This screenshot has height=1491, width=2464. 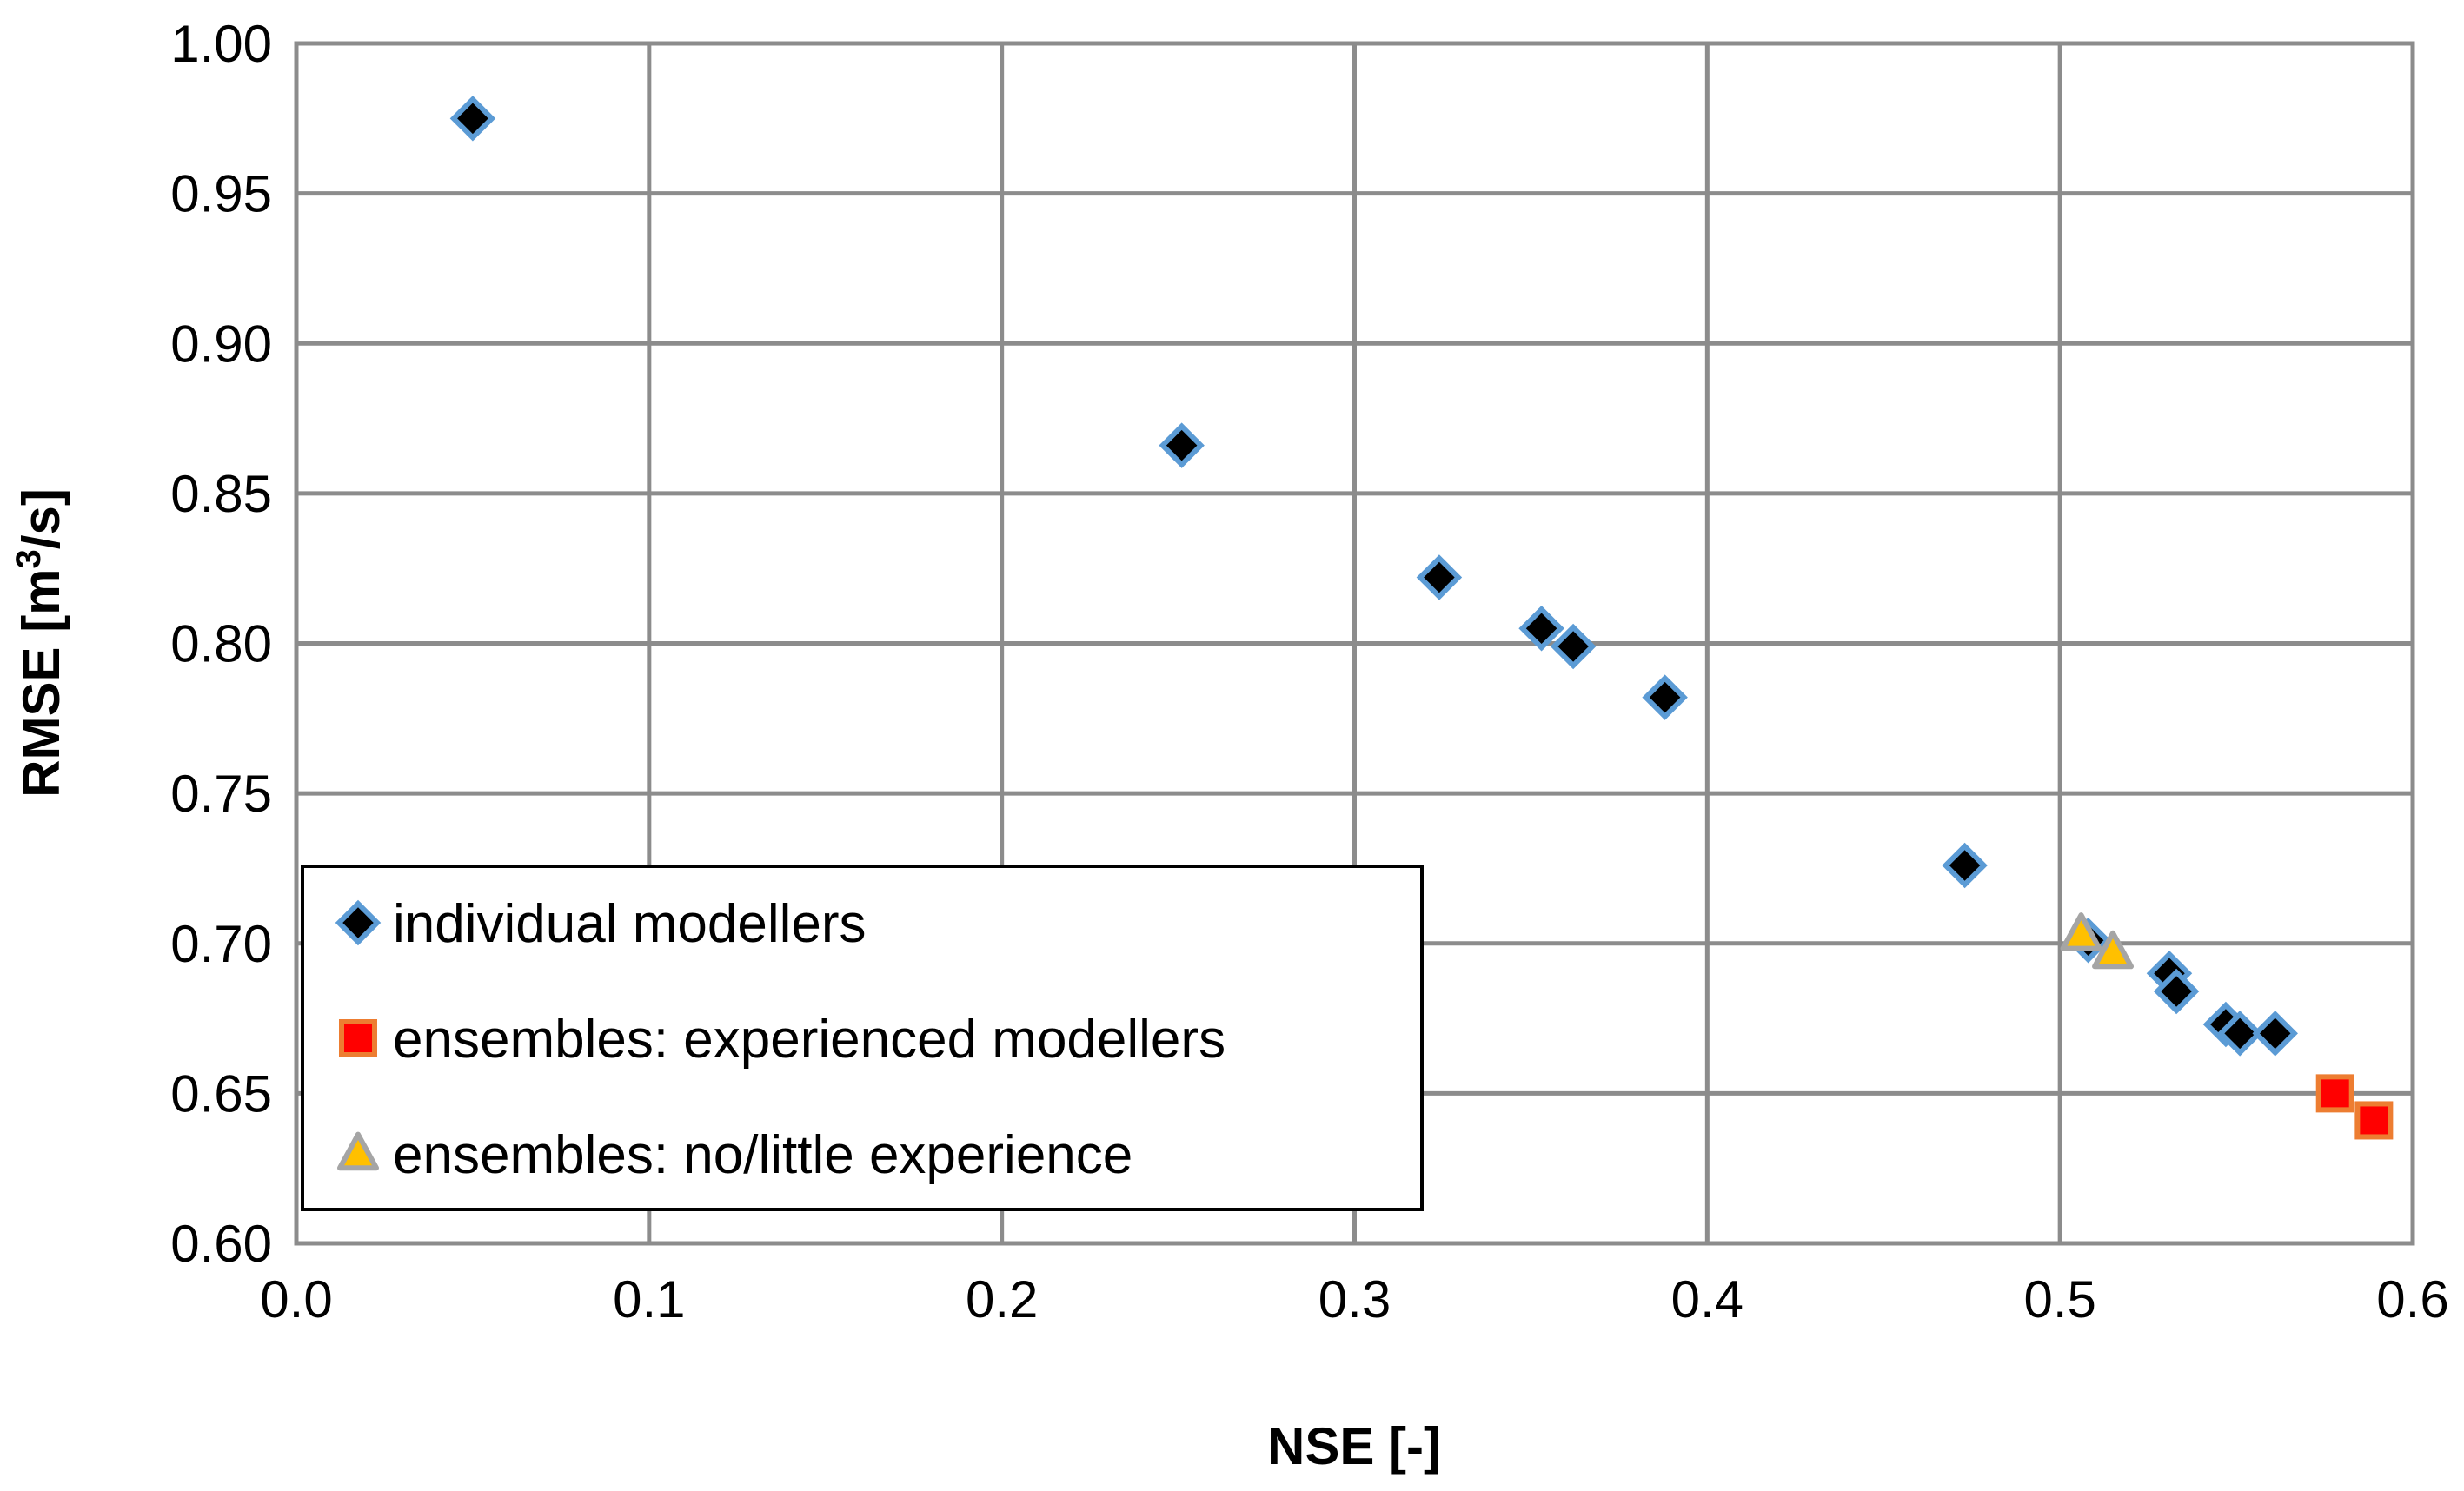 I want to click on y-axis-title-tail: /s], so click(x=41, y=518).